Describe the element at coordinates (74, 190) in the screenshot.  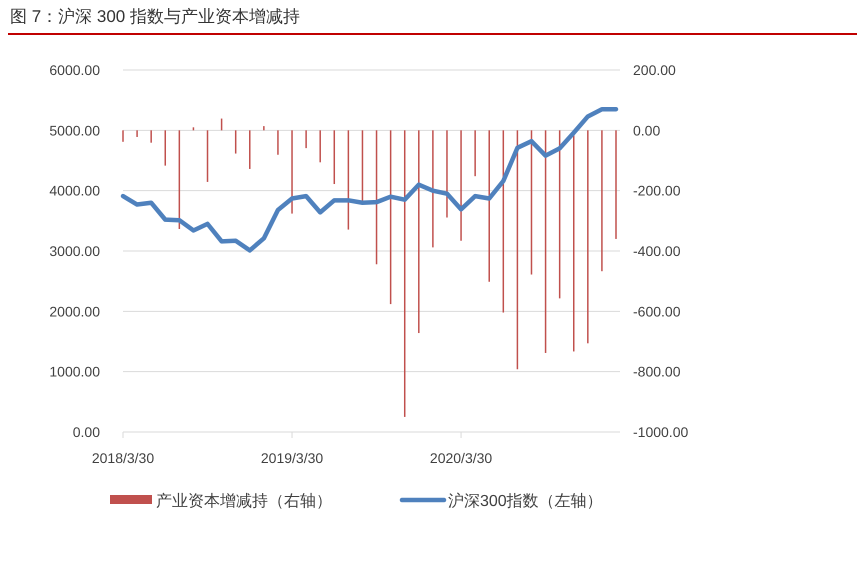
I see `y-tick-label: 4000.00` at that location.